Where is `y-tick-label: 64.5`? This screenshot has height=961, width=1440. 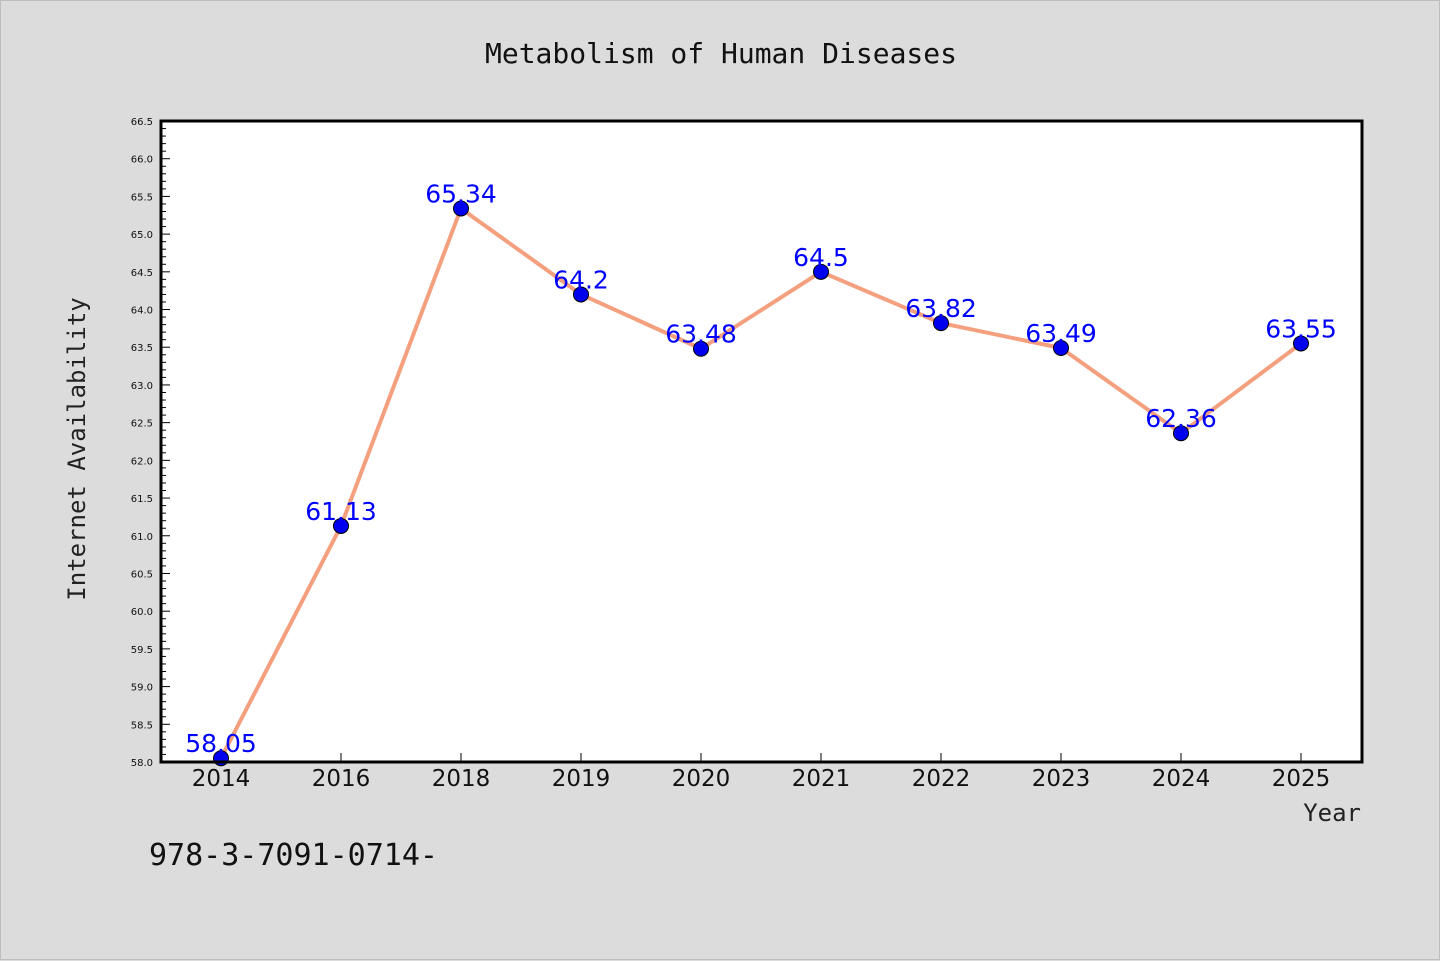 y-tick-label: 64.5 is located at coordinates (142, 273).